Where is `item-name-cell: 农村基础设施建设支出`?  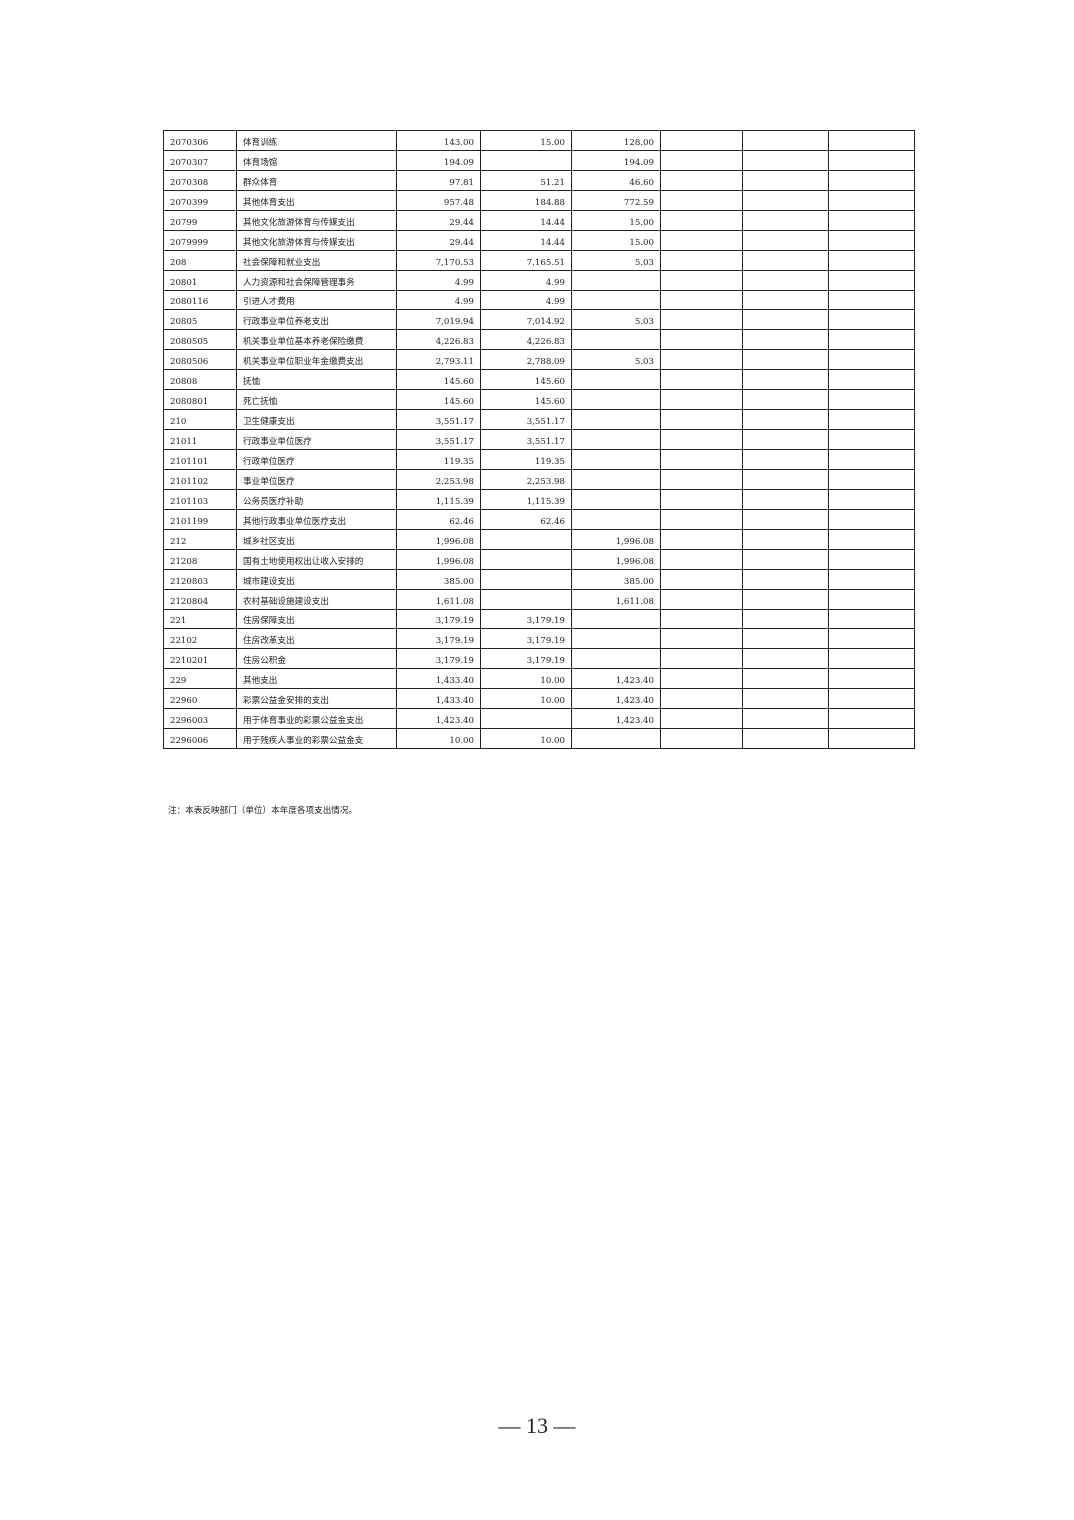 item-name-cell: 农村基础设施建设支出 is located at coordinates (316, 599).